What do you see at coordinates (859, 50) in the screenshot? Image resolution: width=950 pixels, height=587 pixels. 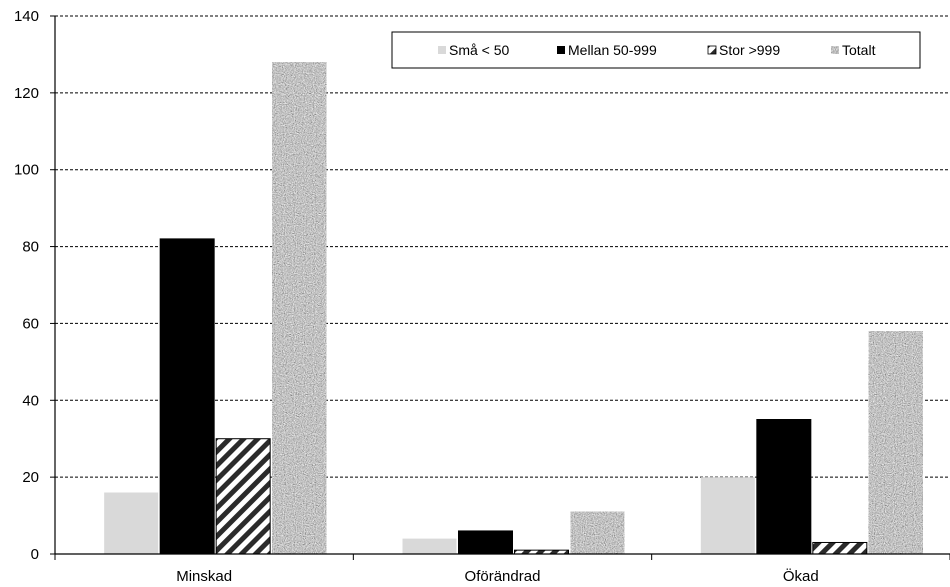 I see `legend-label: Totalt` at bounding box center [859, 50].